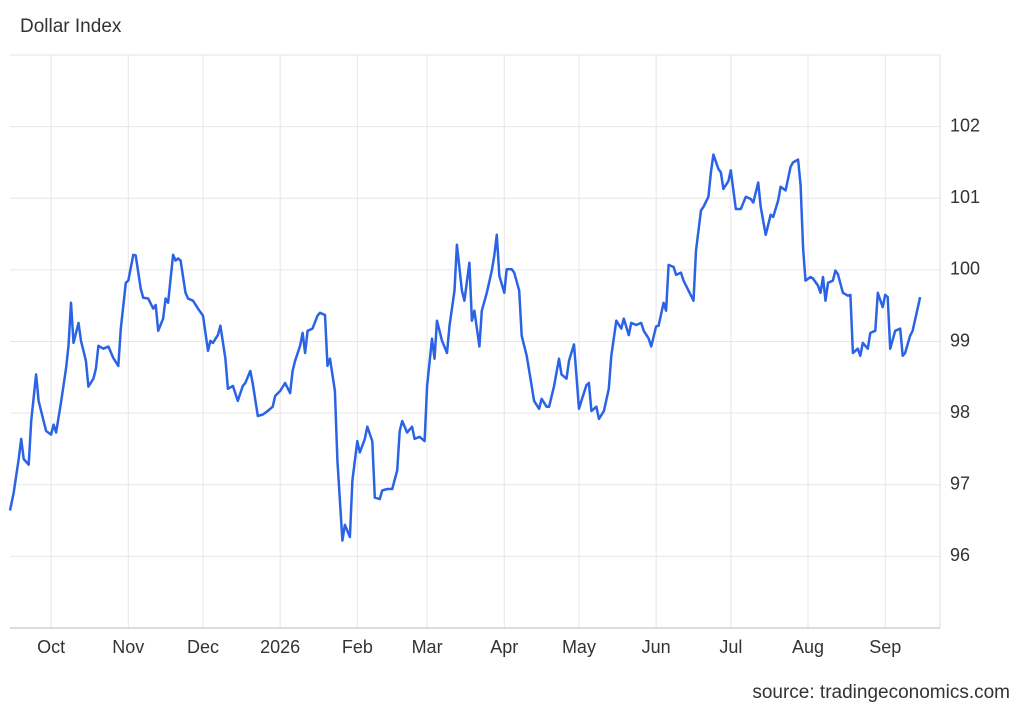 The image size is (1024, 710). Describe the element at coordinates (357, 647) in the screenshot. I see `x-tick-label: Feb` at that location.